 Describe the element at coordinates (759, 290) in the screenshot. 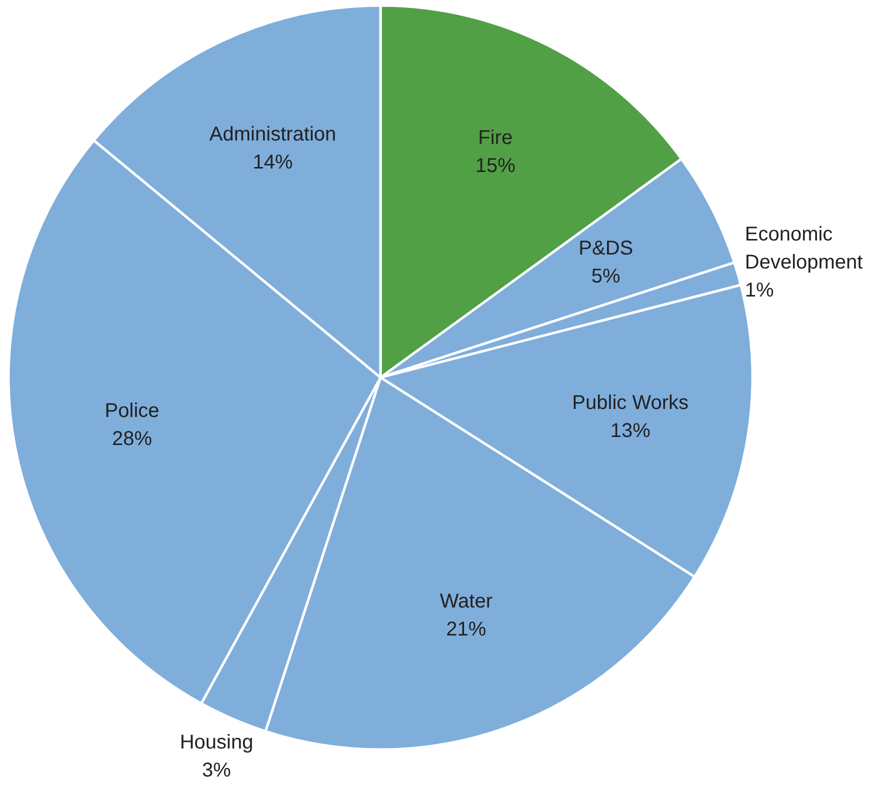

I see `data-label: 1%` at that location.